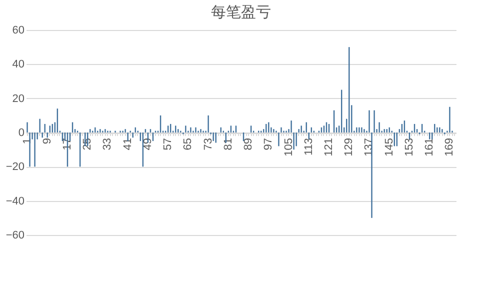  Describe the element at coordinates (15, 167) in the screenshot. I see `y-tick-label: −20` at that location.